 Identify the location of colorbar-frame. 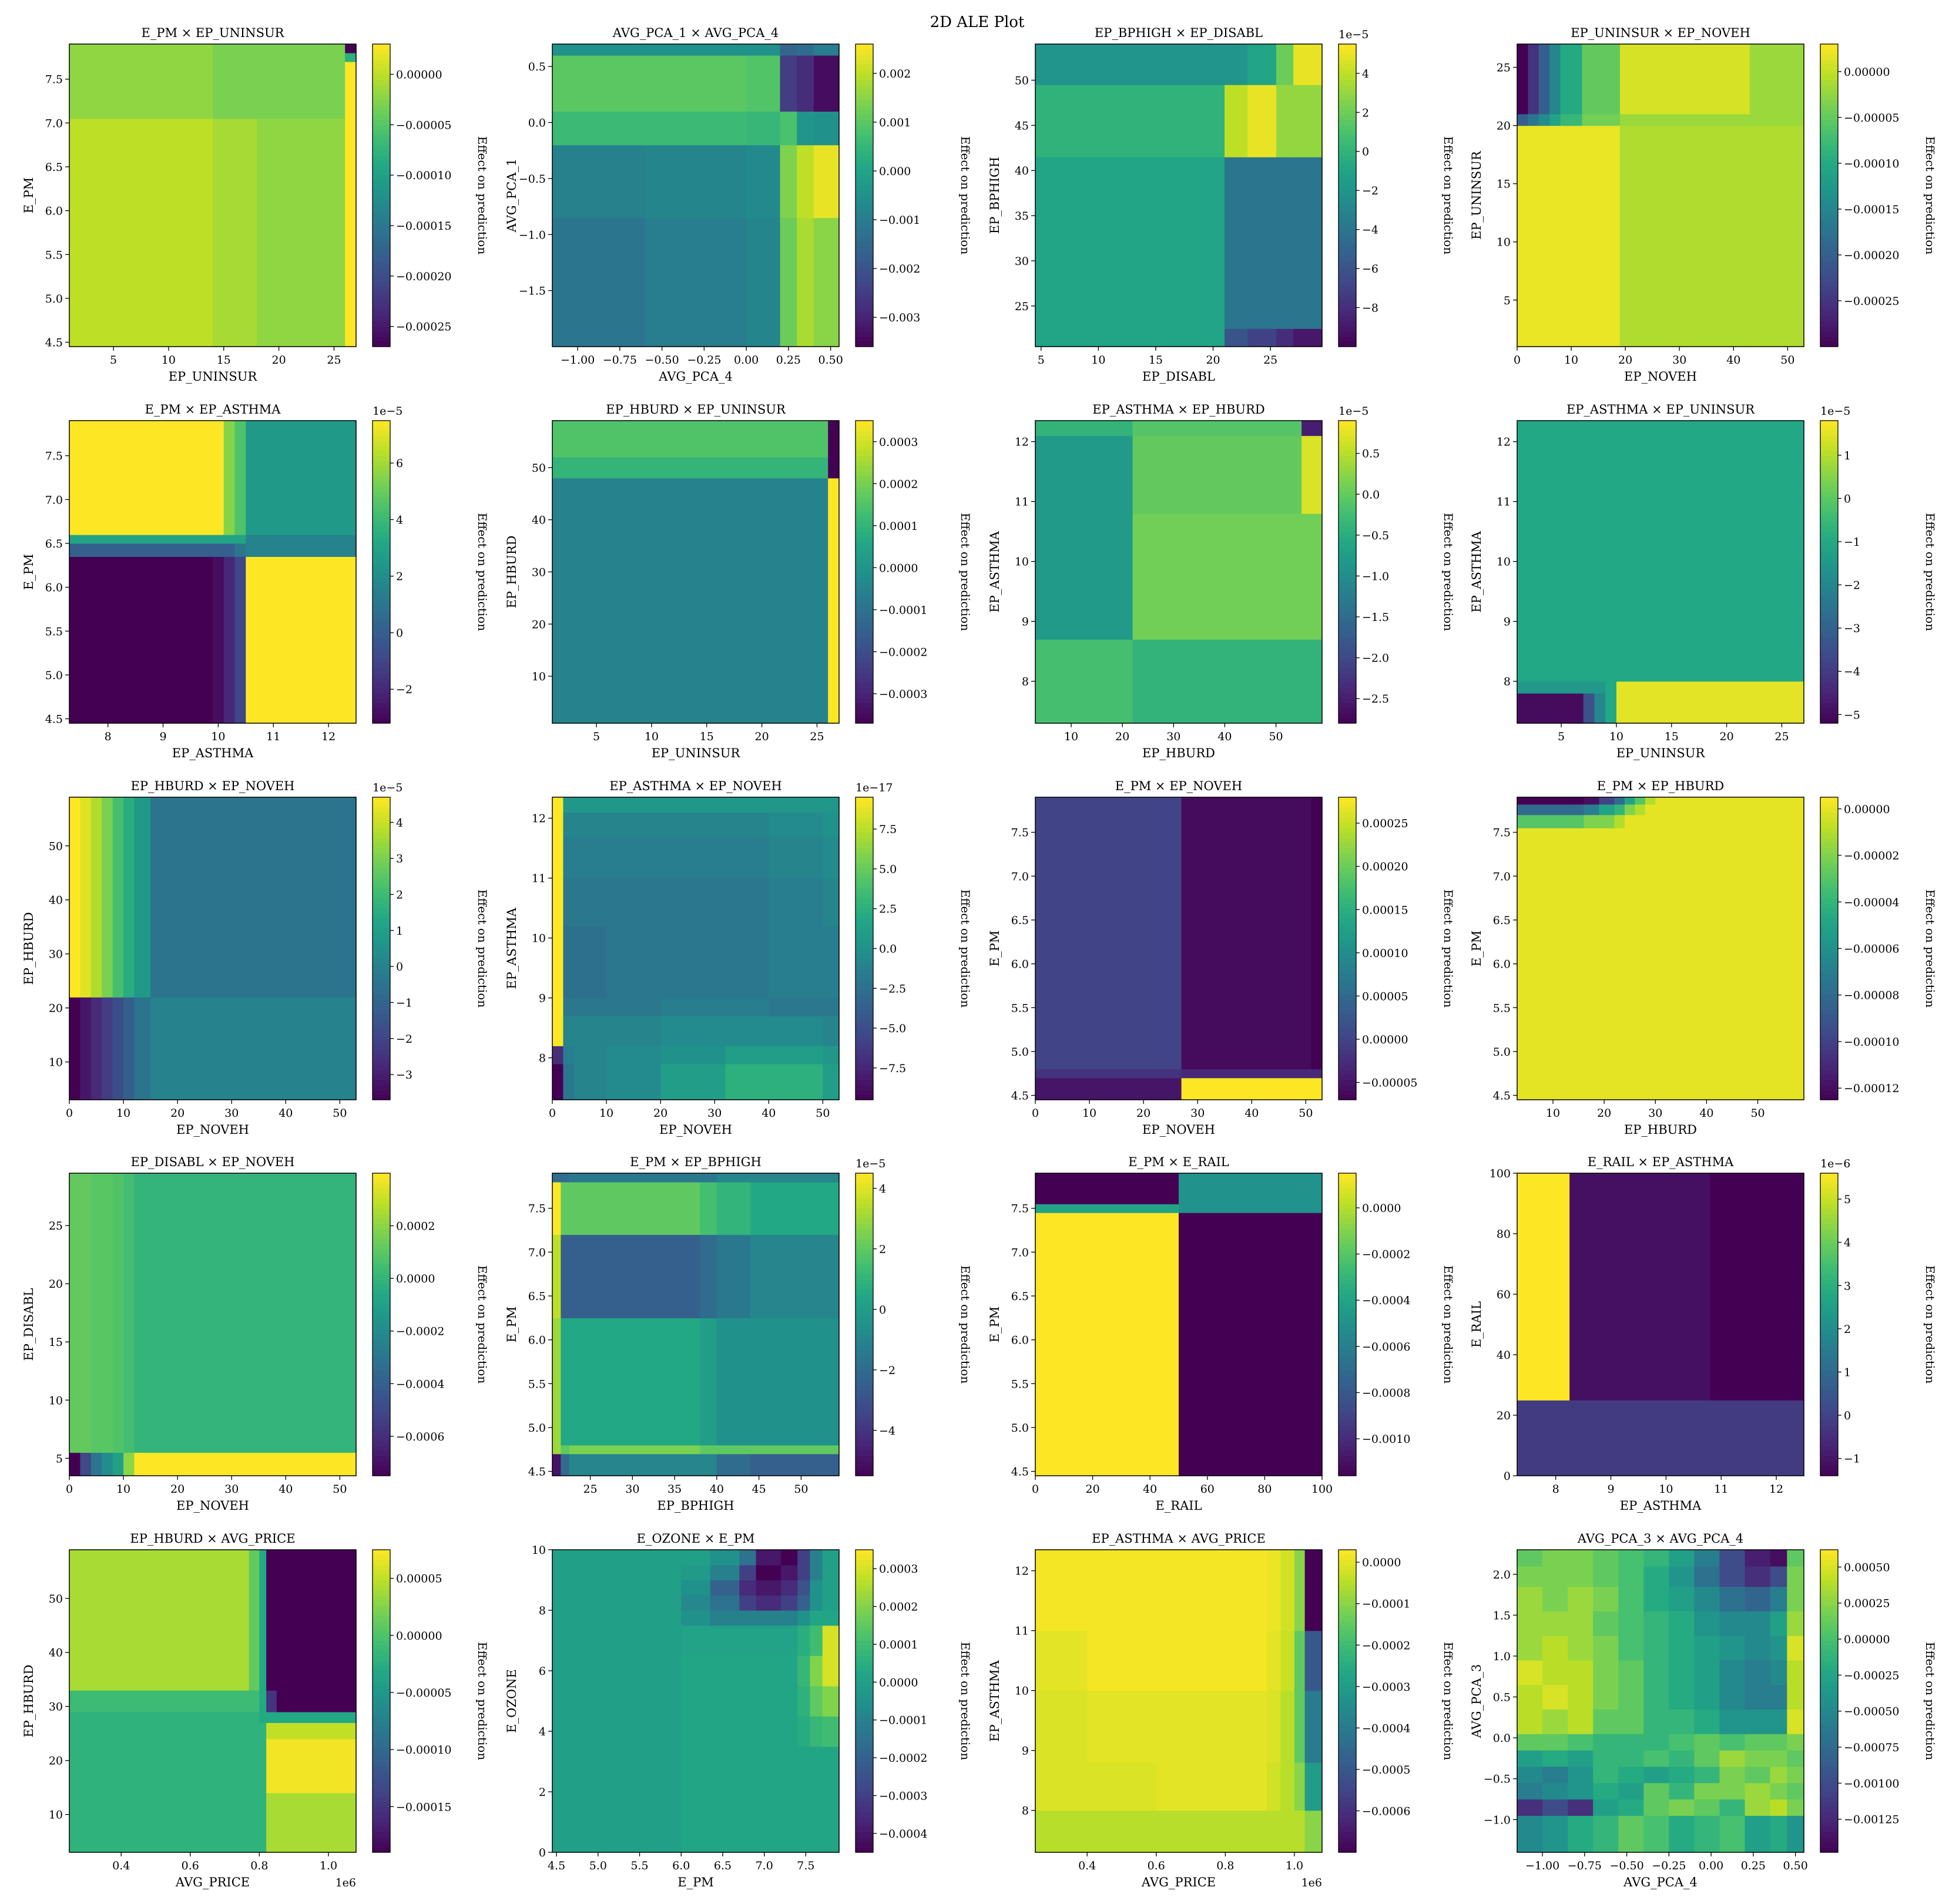
(381, 948).